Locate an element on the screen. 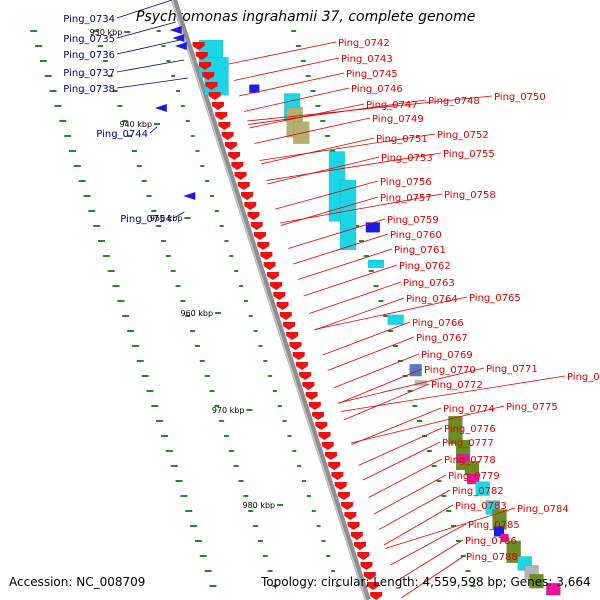 The image size is (600, 600). forward-gene-label: Ping_0770 is located at coordinates (450, 370).